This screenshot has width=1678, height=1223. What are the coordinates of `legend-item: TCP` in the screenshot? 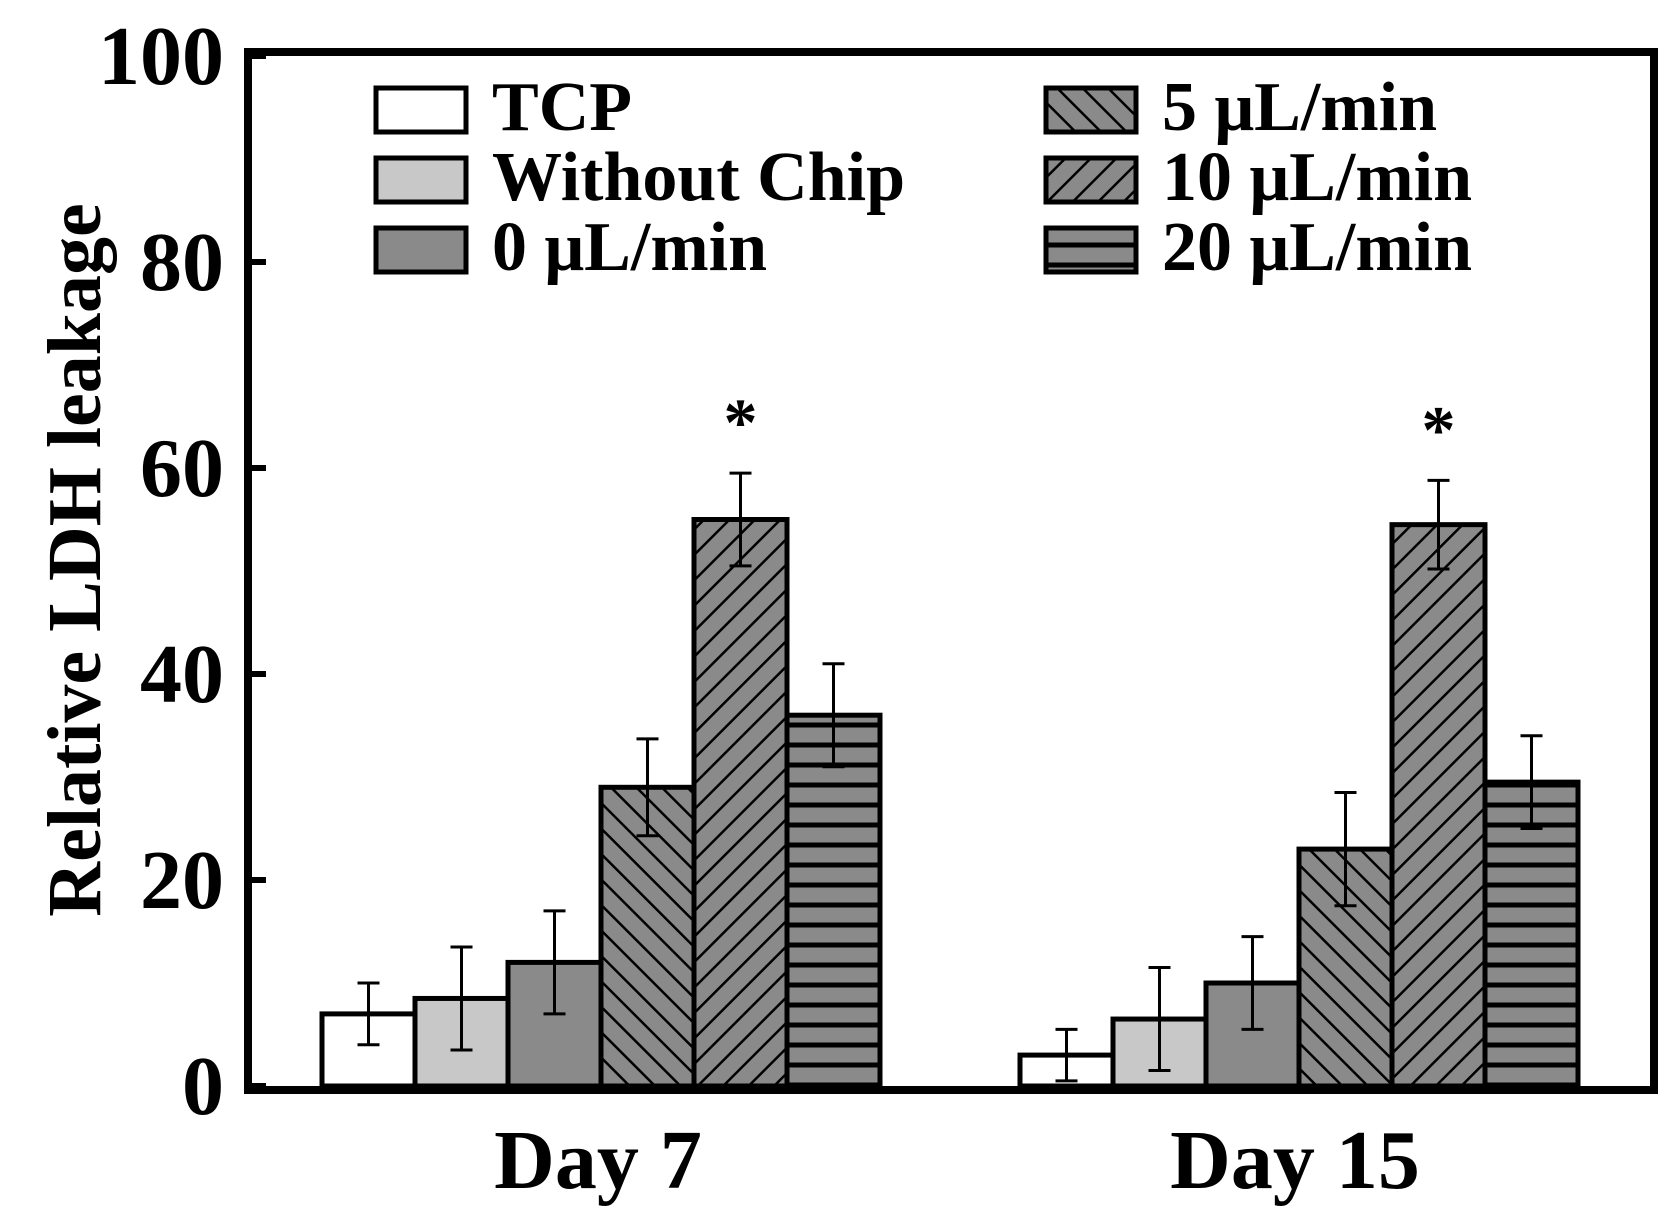 It's located at (502, 107).